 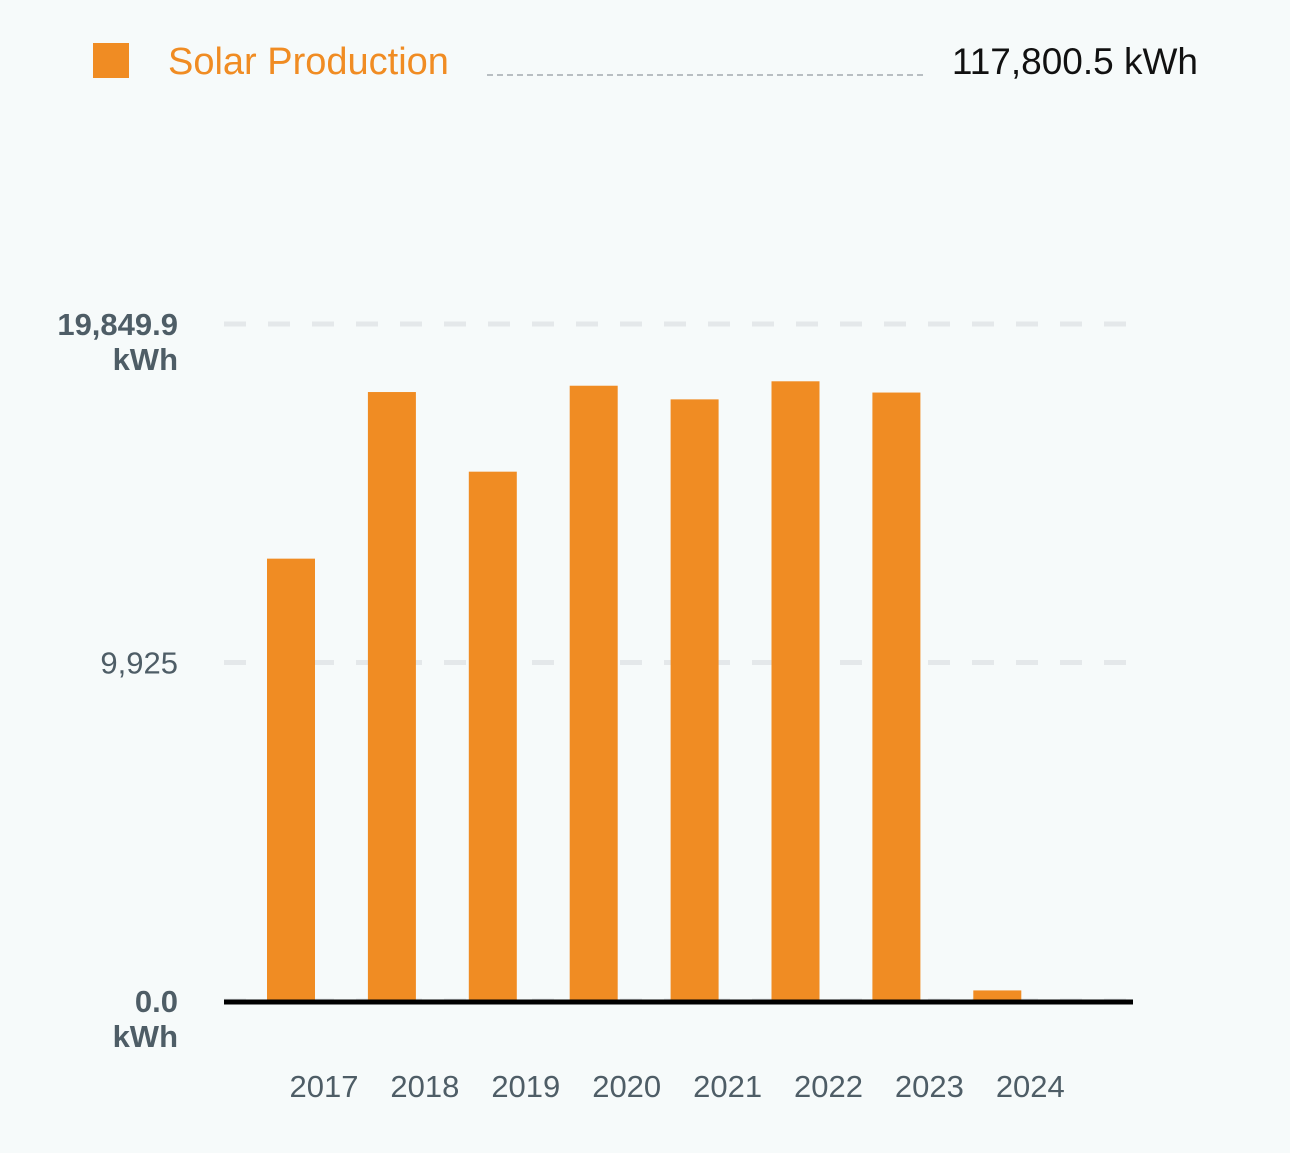 I want to click on x-tick-label: 2019, so click(x=525, y=1086).